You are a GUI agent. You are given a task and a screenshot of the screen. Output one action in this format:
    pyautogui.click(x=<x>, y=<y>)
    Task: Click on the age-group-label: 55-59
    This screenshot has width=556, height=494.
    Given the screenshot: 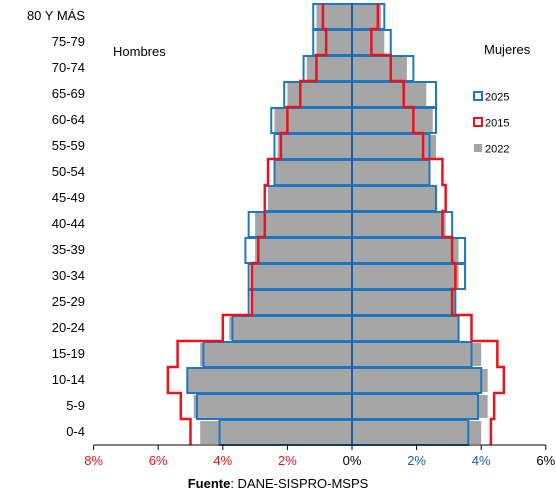 What is the action you would take?
    pyautogui.click(x=68, y=145)
    